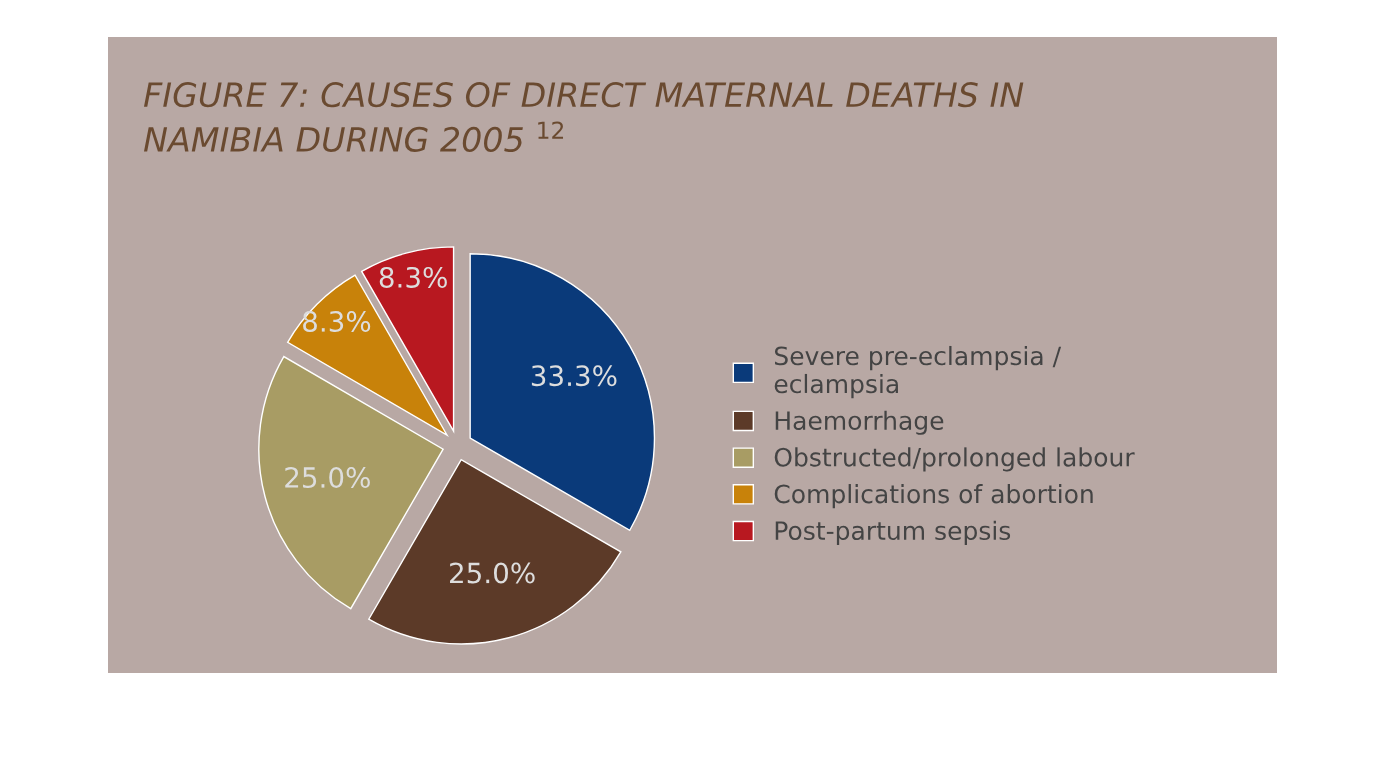 This screenshot has width=1386, height=768. What do you see at coordinates (574, 376) in the screenshot?
I see `data-label: 33.3%` at bounding box center [574, 376].